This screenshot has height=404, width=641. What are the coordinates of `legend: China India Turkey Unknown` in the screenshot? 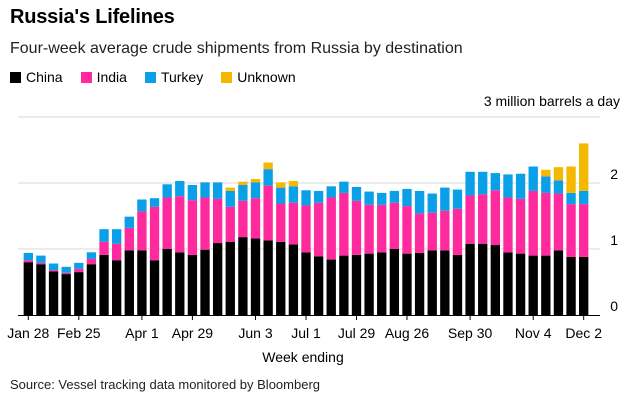 It's located at (153, 77).